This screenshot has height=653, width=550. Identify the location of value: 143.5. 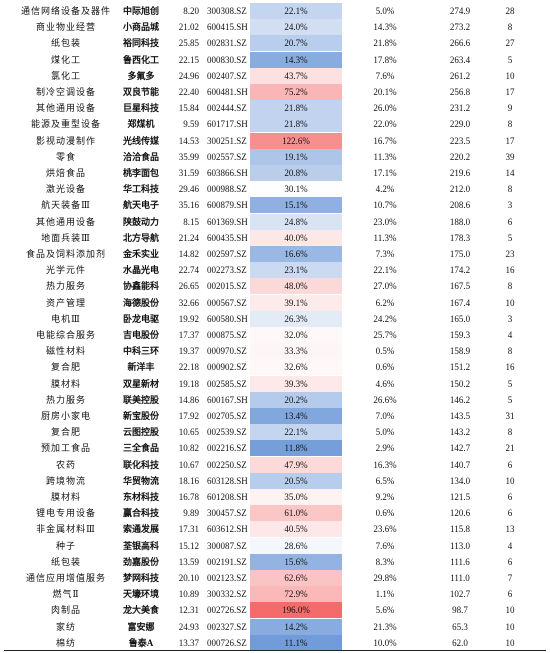
(460, 416).